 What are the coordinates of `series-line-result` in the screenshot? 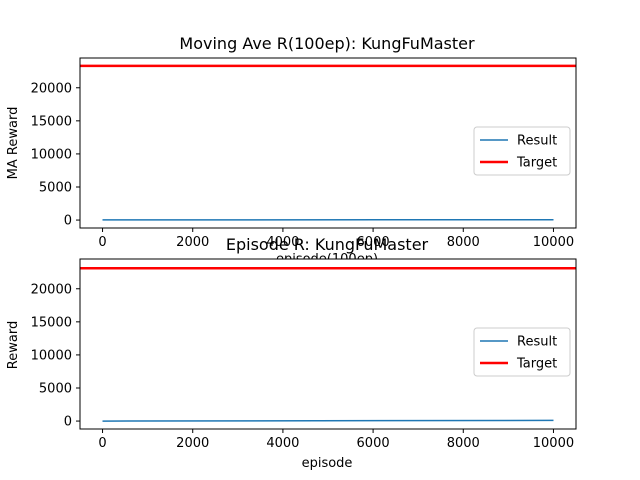 It's located at (328, 420).